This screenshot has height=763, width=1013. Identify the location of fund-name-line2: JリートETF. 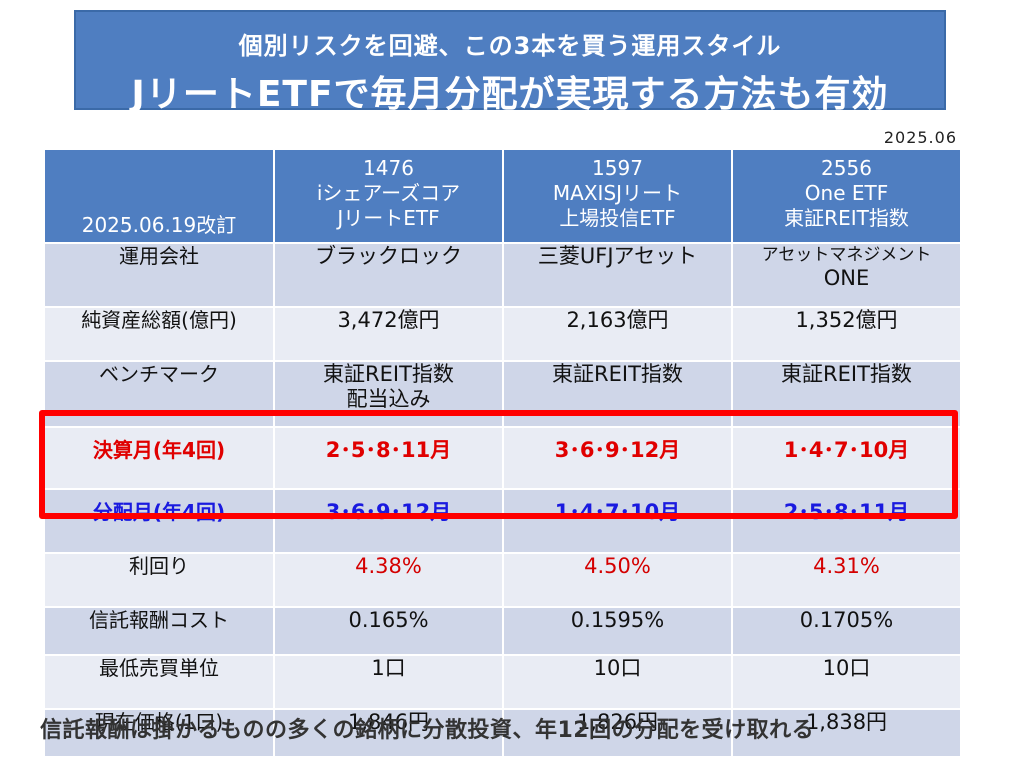
(388, 218).